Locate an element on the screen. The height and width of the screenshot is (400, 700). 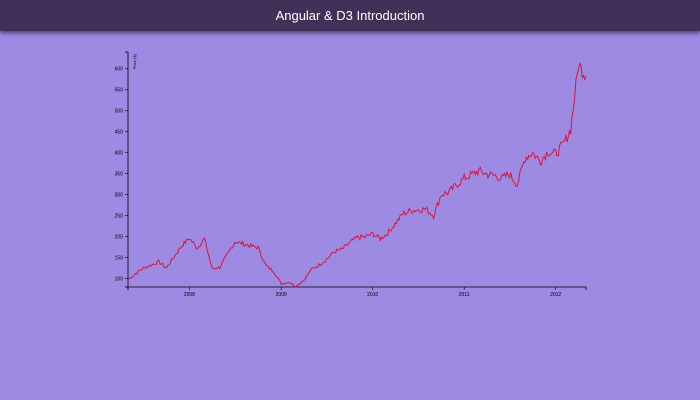
x-axis: 2008 2009 2010 2011 2012 is located at coordinates (357, 292).